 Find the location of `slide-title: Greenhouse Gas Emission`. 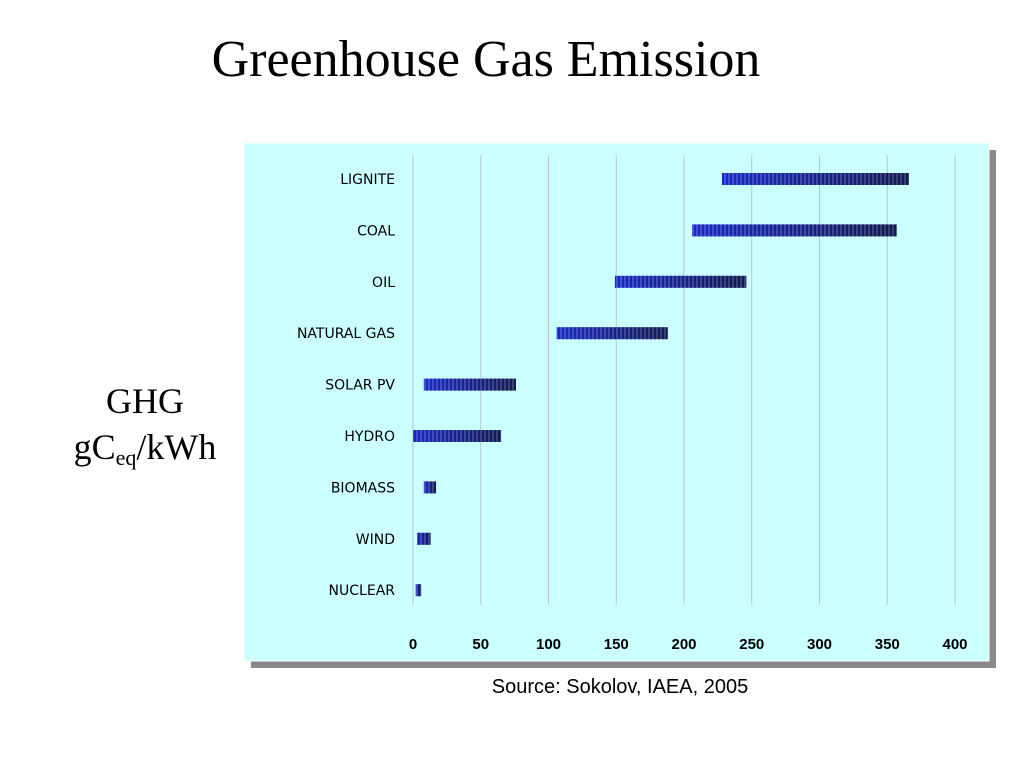

slide-title: Greenhouse Gas Emission is located at coordinates (486, 59).